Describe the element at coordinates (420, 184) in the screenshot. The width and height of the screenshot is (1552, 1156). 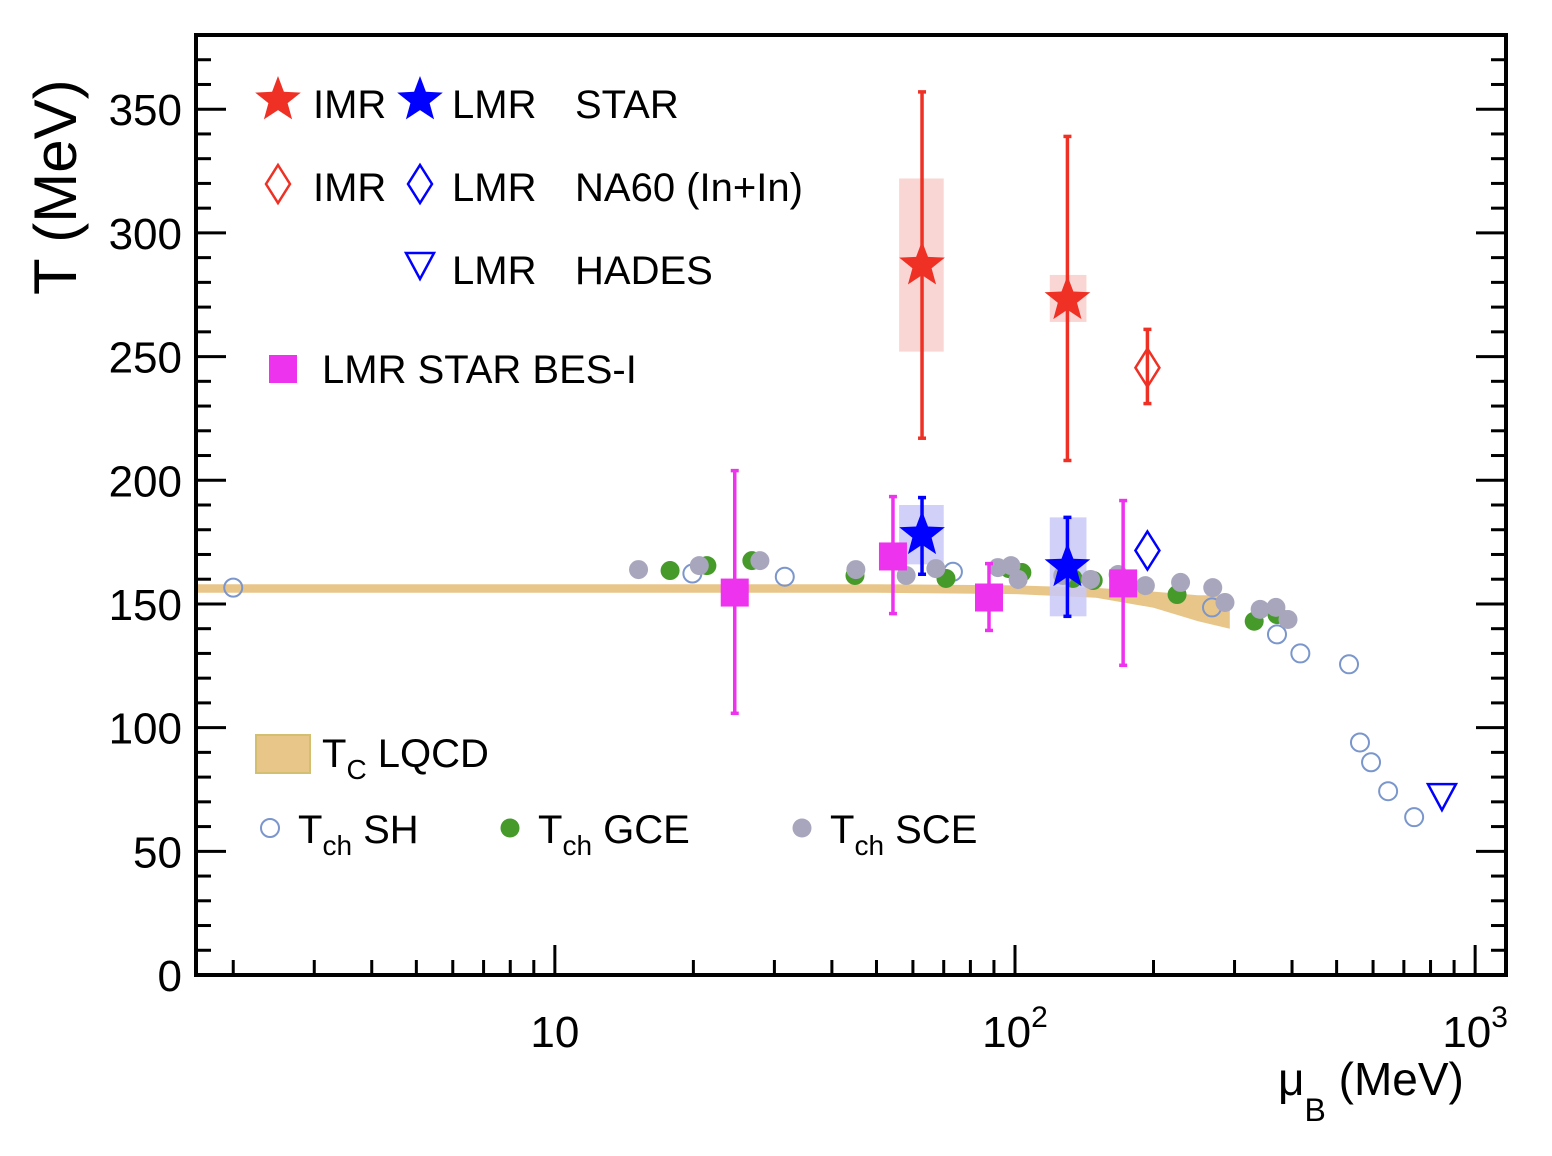
I see `legend-na60-lmr-icon` at that location.